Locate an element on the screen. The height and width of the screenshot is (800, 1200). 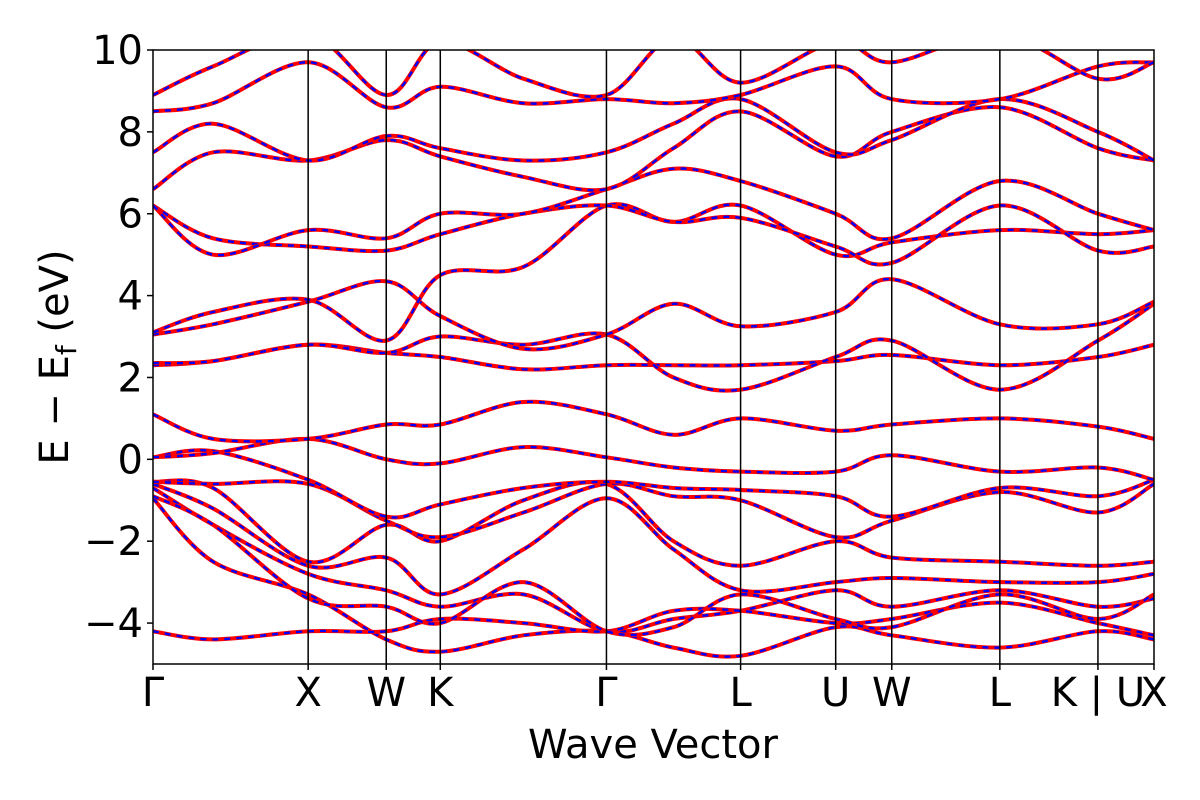
x-tick-label-5: L is located at coordinates (740, 693).